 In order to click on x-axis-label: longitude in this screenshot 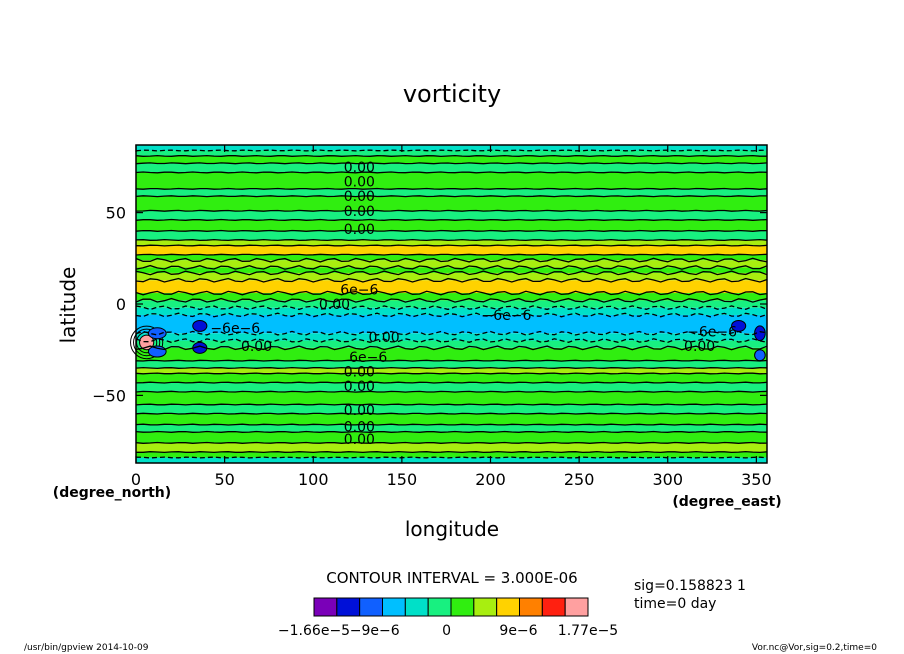, I will do `click(452, 529)`.